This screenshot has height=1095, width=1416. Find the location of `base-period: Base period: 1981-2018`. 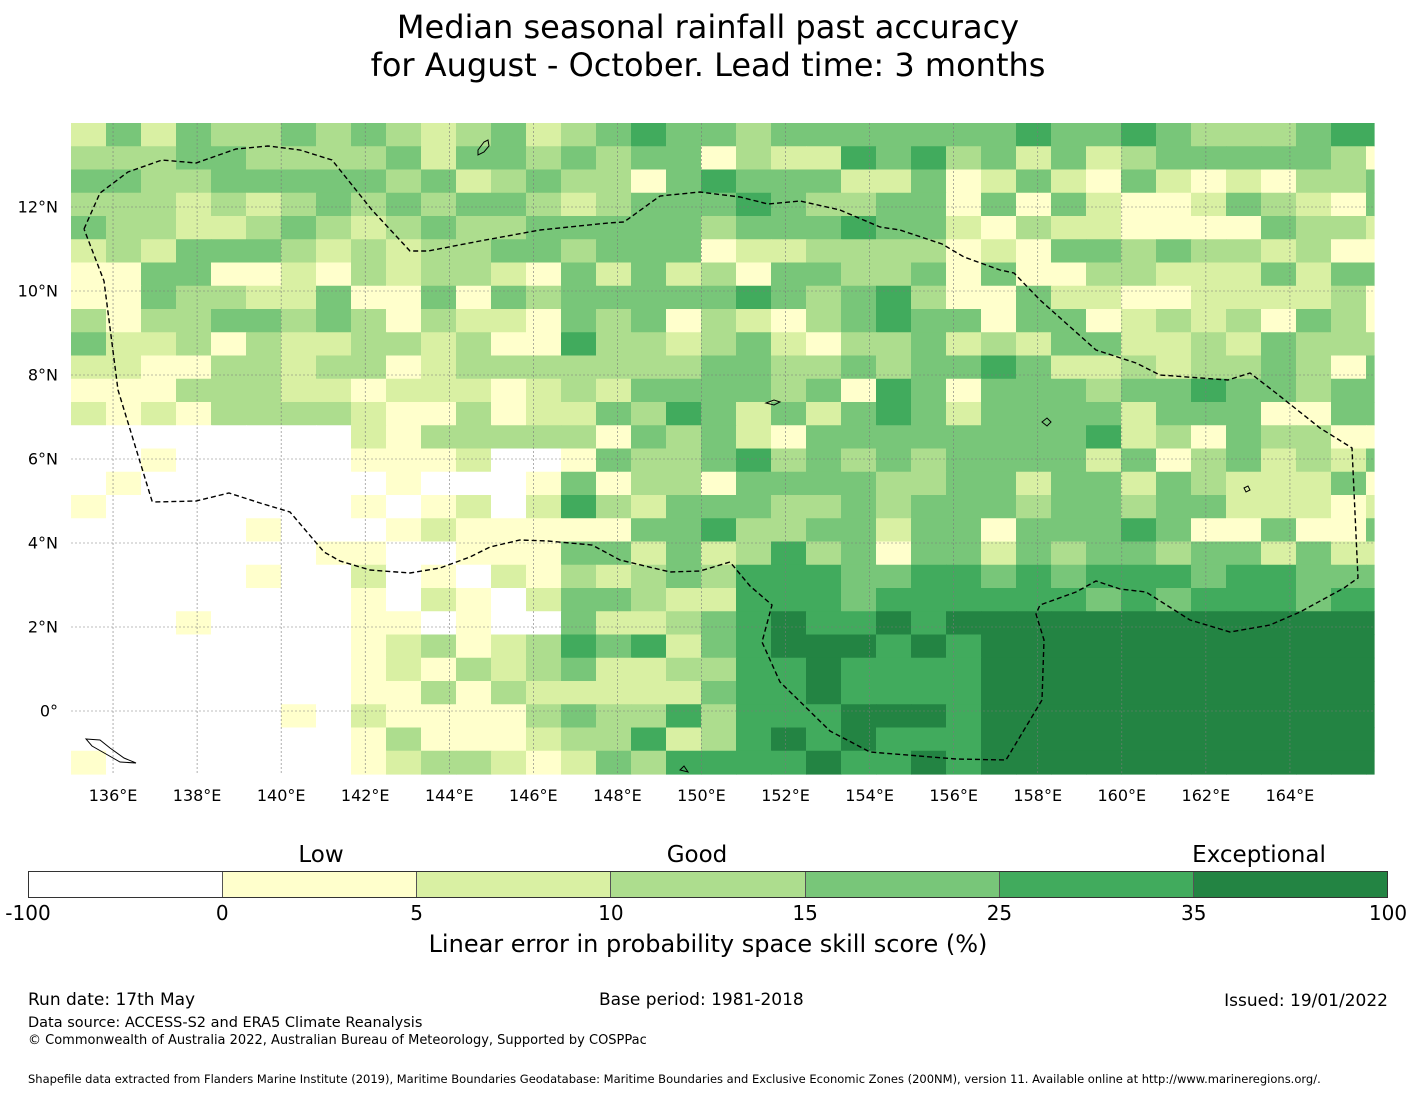

base-period: Base period: 1981-2018 is located at coordinates (701, 1000).